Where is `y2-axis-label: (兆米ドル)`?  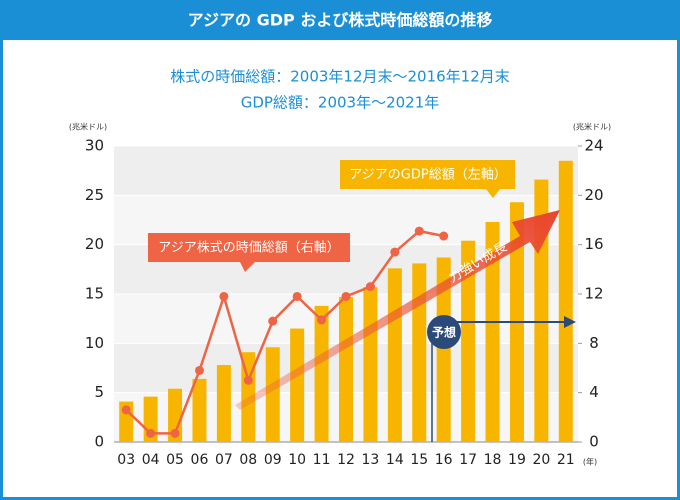 y2-axis-label: (兆米ドル) is located at coordinates (592, 127).